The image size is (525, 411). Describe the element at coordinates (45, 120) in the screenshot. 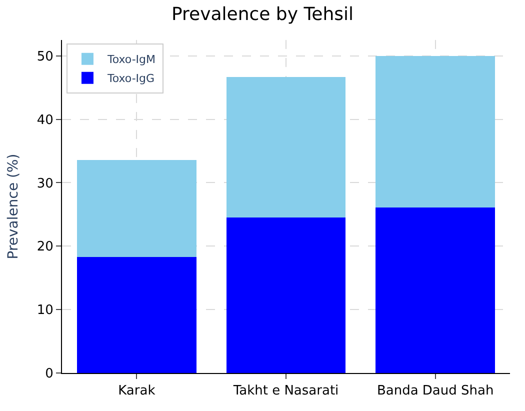

I see `y-tick-label: 40` at that location.